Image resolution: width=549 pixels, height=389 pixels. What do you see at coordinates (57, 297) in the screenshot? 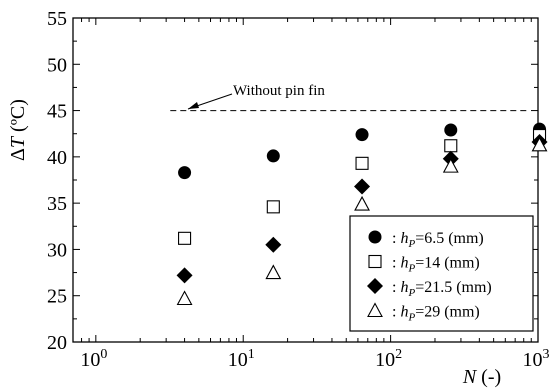
I see `y-tick-label: 25` at bounding box center [57, 297].